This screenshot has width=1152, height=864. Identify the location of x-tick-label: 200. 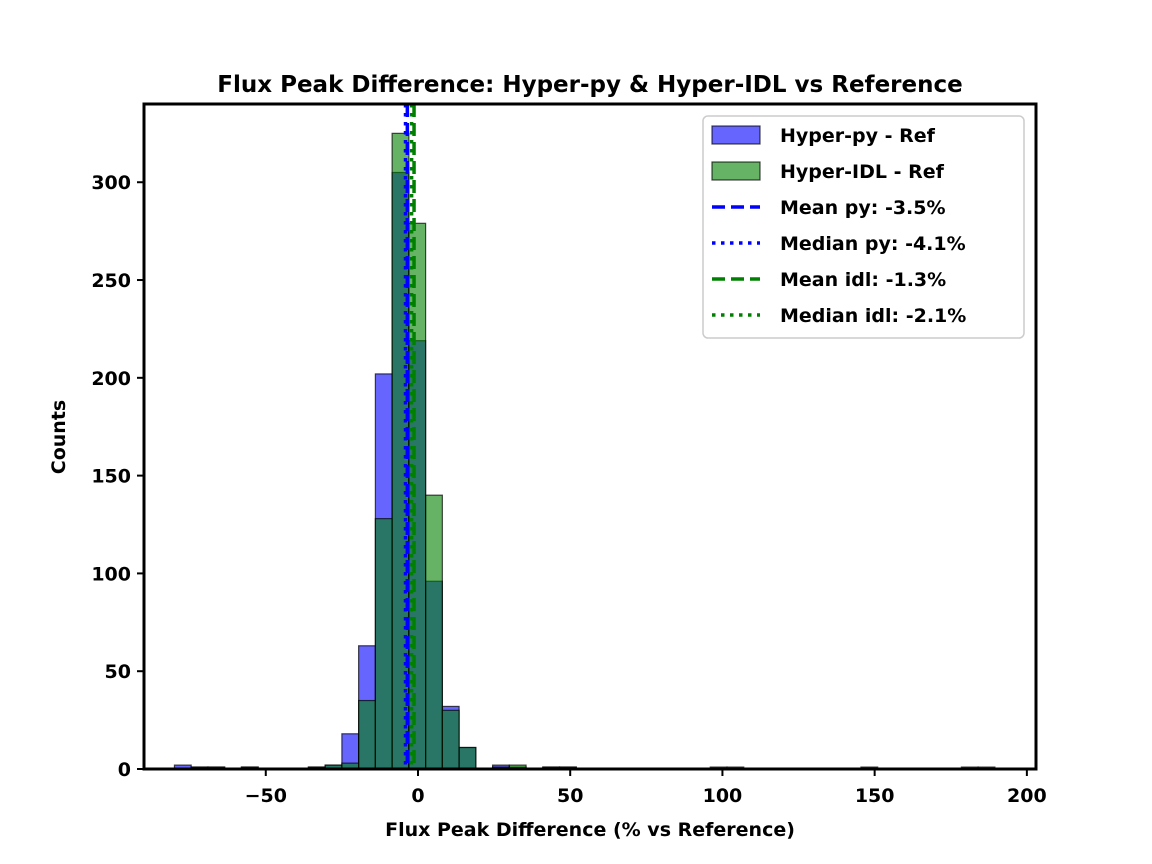
(1027, 796).